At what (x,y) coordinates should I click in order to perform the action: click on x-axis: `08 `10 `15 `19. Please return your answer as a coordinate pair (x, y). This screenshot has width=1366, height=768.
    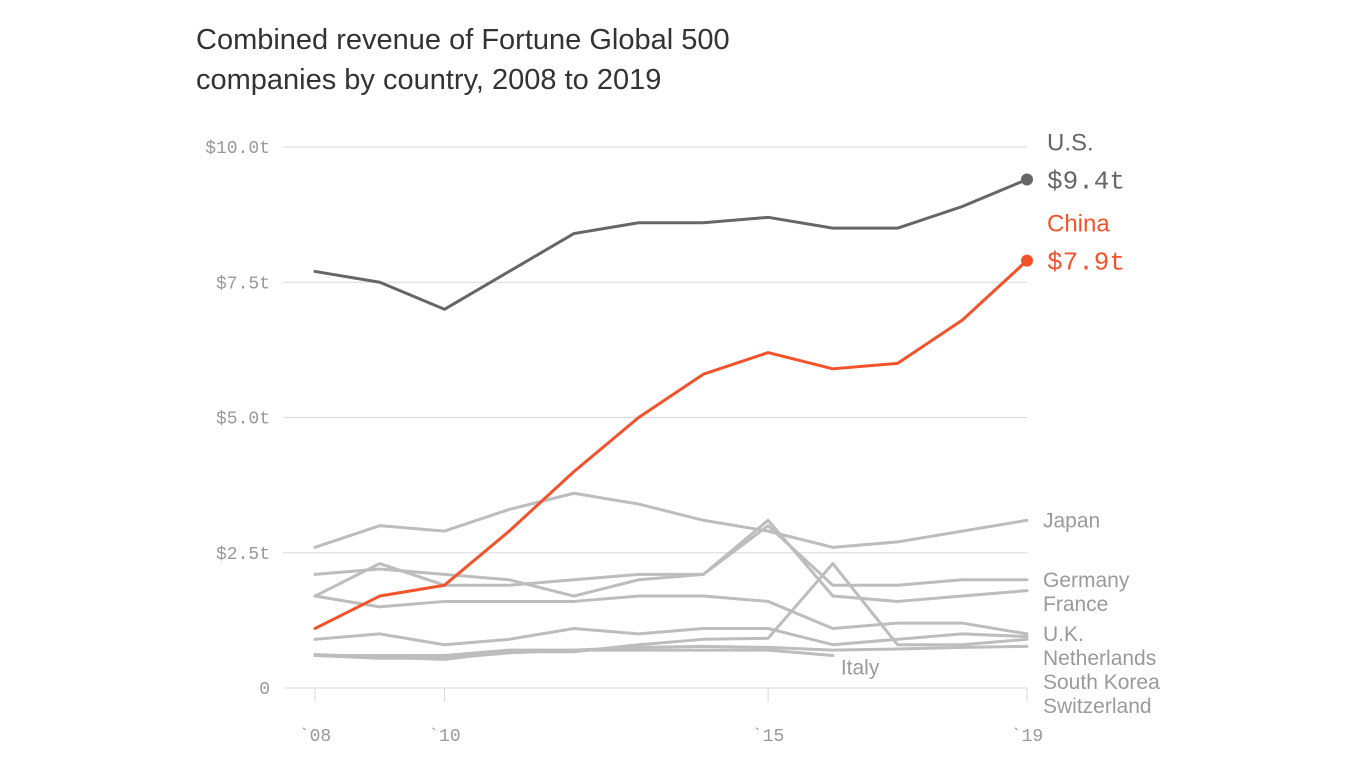
    Looking at the image, I should click on (671, 717).